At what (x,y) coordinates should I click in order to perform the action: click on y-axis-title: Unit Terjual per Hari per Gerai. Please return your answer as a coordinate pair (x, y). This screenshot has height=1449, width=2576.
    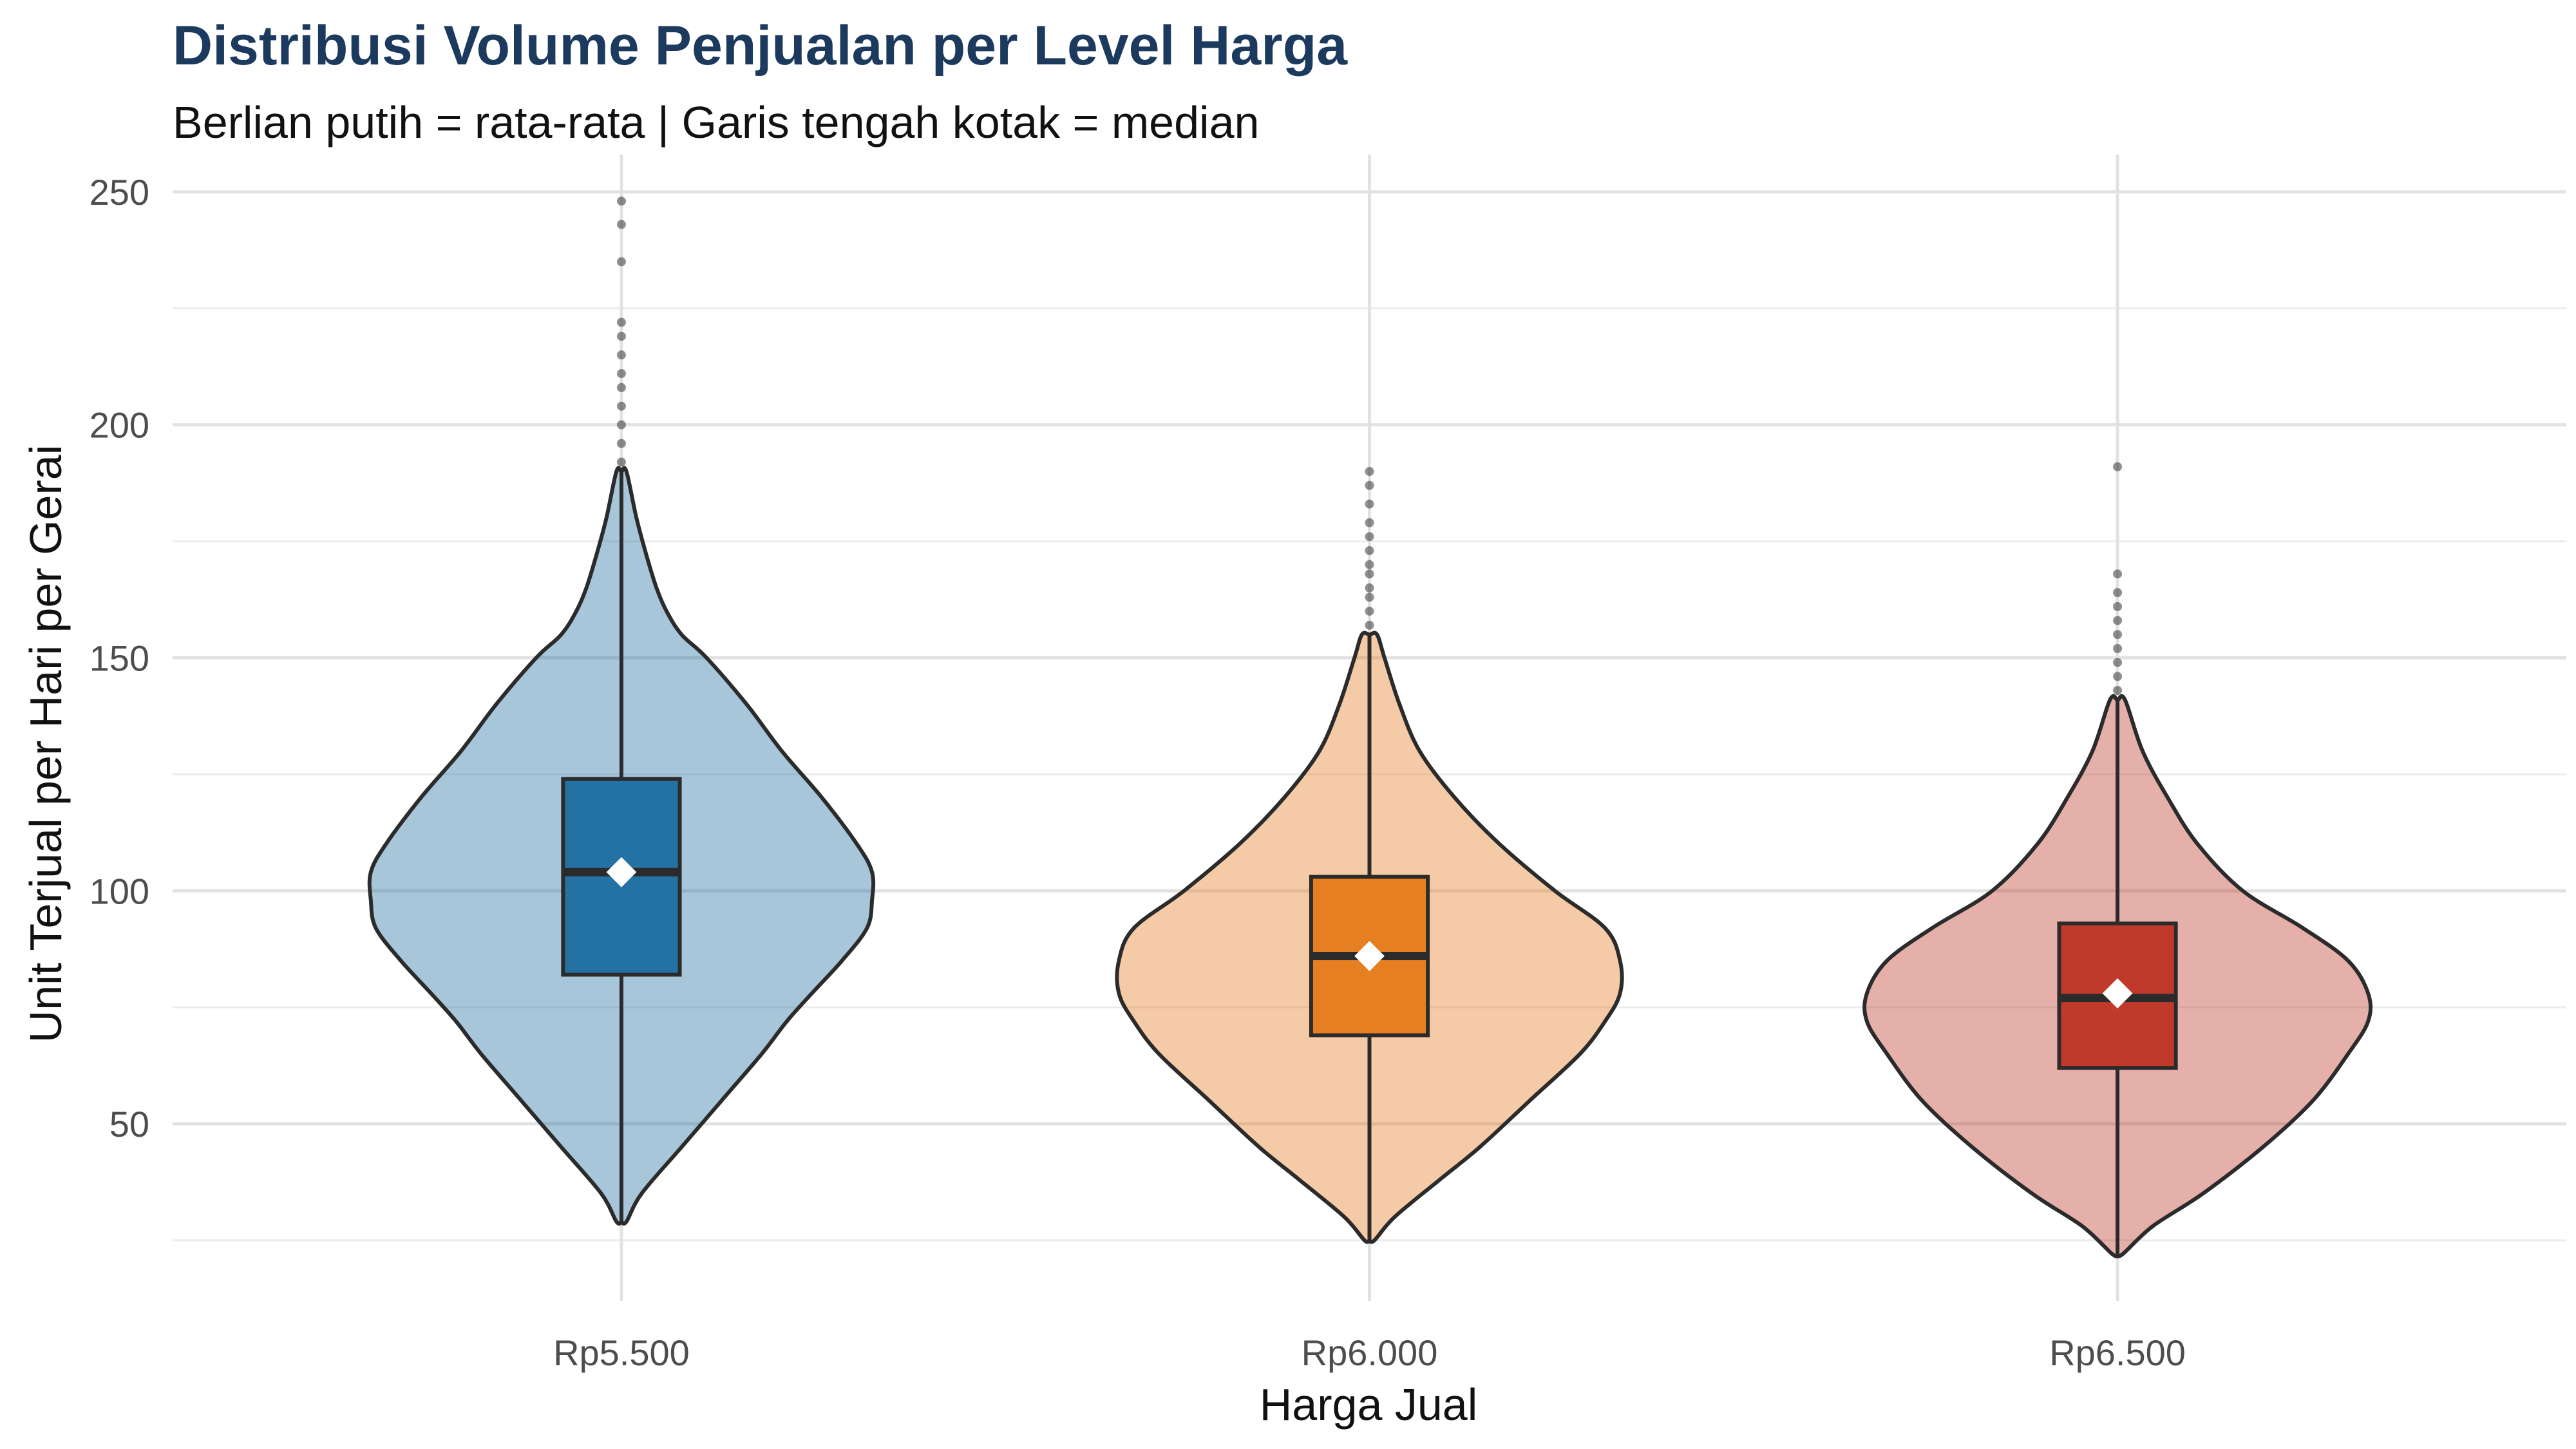
    Looking at the image, I should click on (46, 744).